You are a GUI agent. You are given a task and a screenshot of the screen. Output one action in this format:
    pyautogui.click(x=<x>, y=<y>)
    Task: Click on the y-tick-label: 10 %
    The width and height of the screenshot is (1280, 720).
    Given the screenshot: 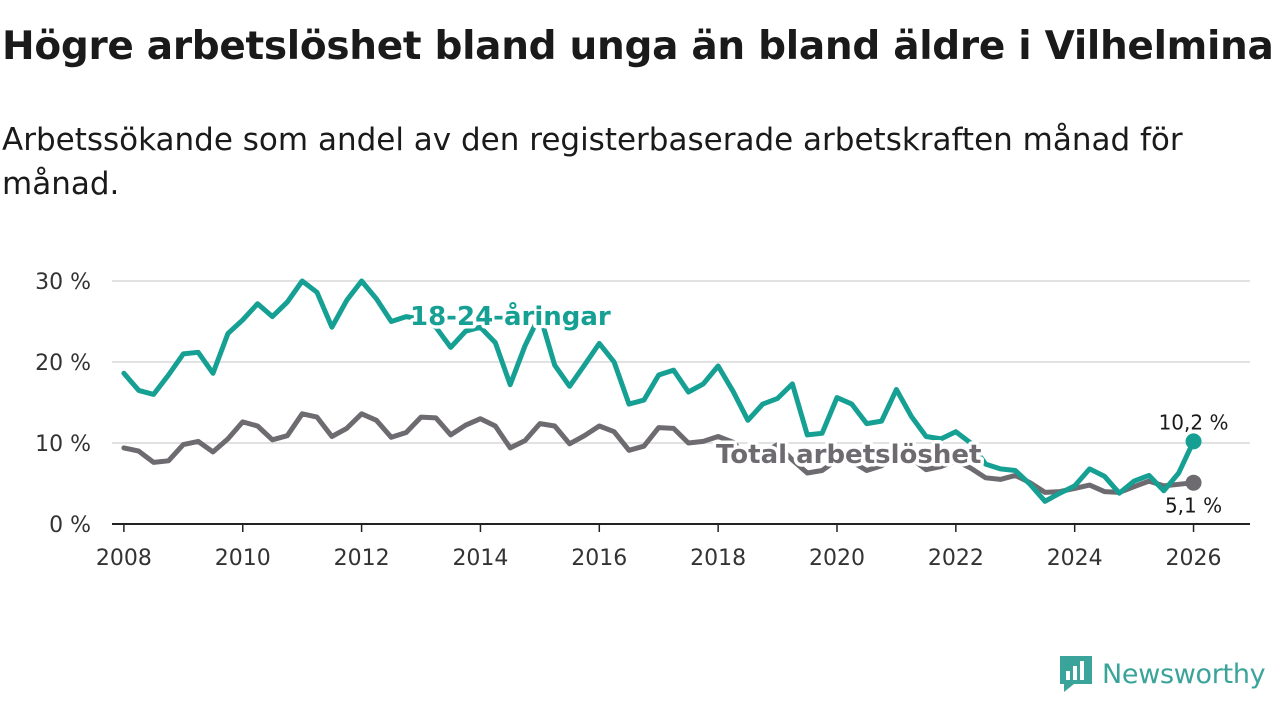 What is the action you would take?
    pyautogui.click(x=63, y=444)
    